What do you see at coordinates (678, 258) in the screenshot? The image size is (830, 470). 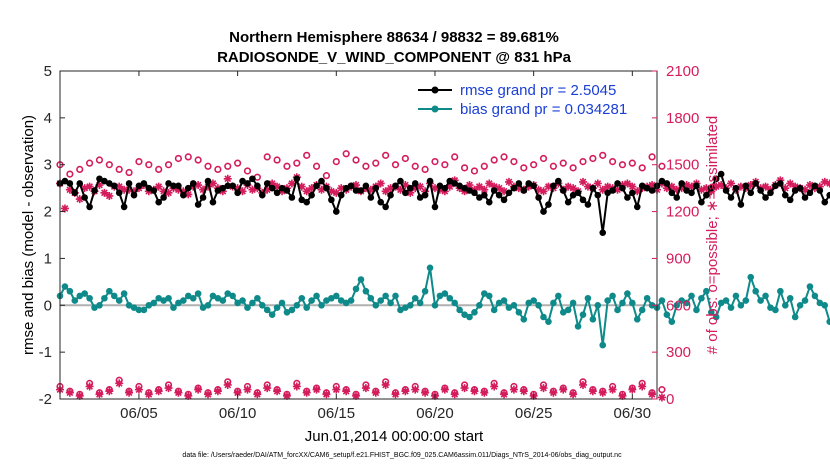 I see `y-right-tick-label: 900` at bounding box center [678, 258].